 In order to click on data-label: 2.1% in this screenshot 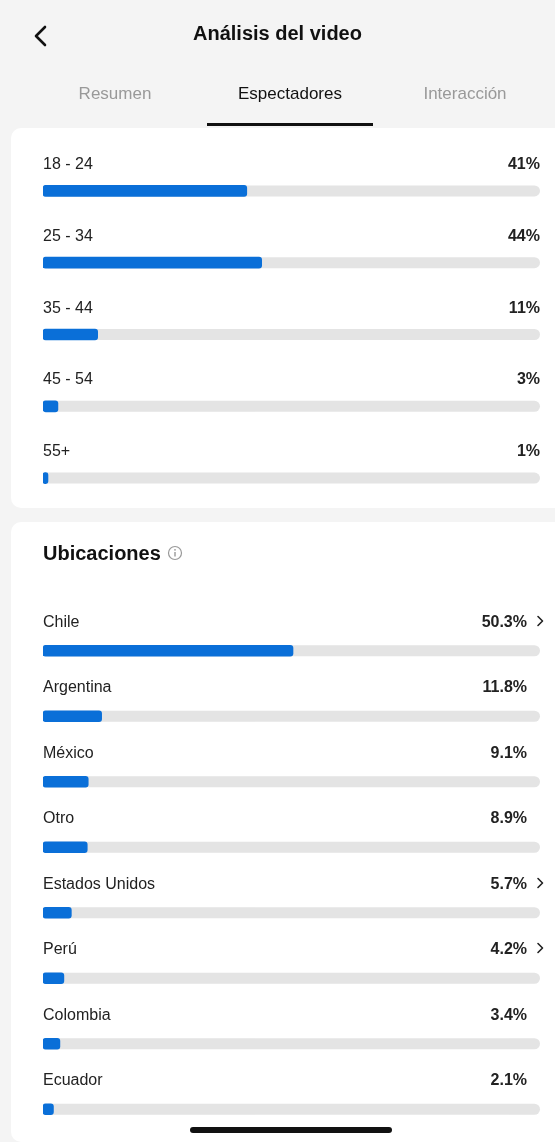, I will do `click(508, 1080)`.